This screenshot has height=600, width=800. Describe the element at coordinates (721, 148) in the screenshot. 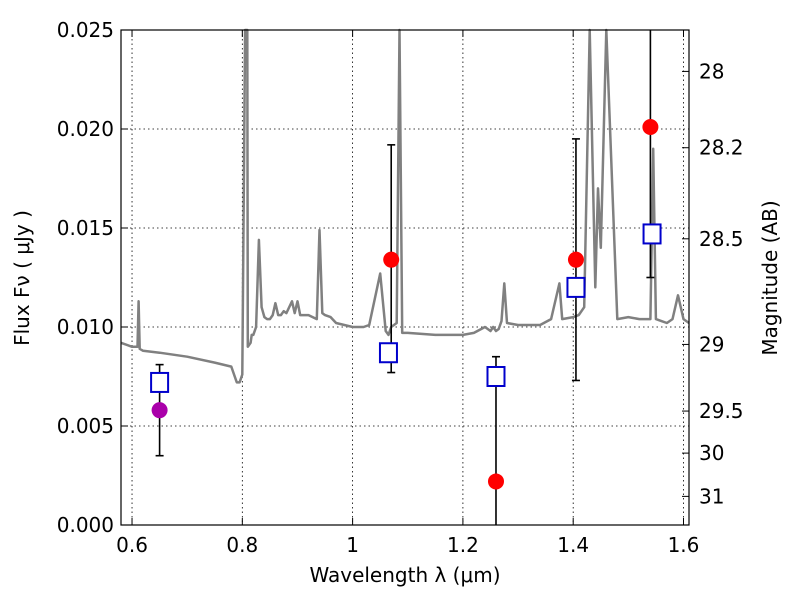

I see `y2-tick-label: 28.2` at that location.